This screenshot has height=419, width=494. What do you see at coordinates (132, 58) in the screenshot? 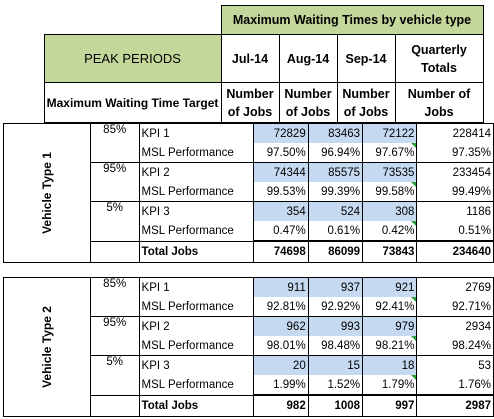
I see `peak-periods-header: PEAK PERIODS` at bounding box center [132, 58].